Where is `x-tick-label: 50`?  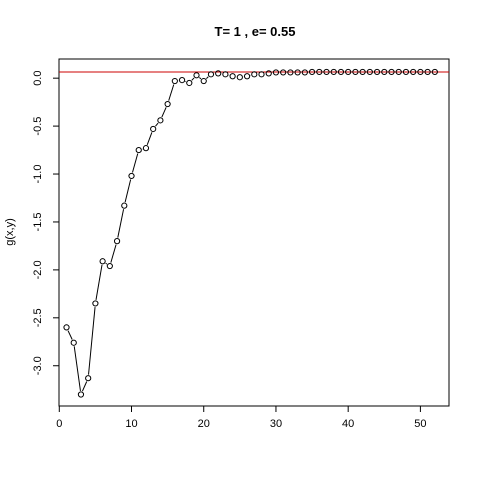
x-tick-label: 50 is located at coordinates (420, 424).